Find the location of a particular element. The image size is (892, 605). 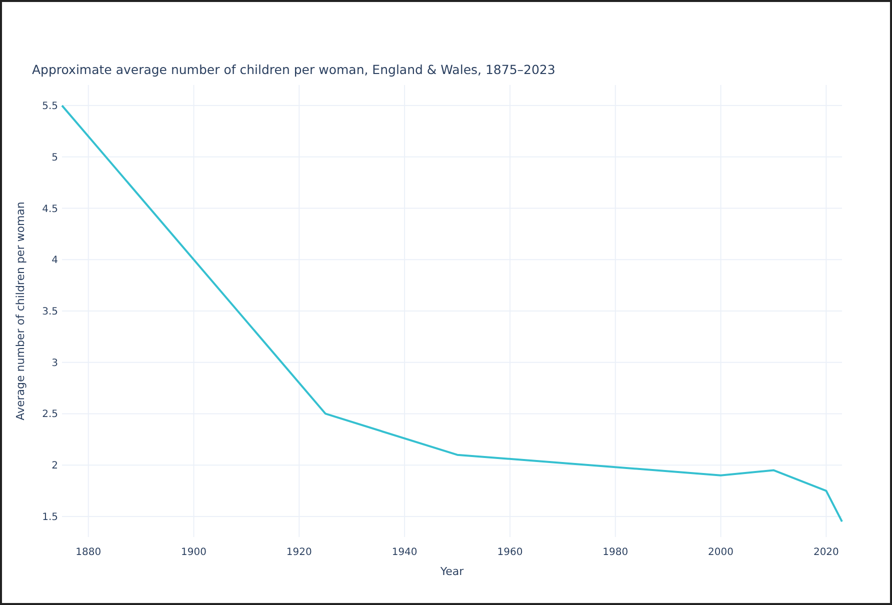

y-tick-label: 3.5 is located at coordinates (50, 312).